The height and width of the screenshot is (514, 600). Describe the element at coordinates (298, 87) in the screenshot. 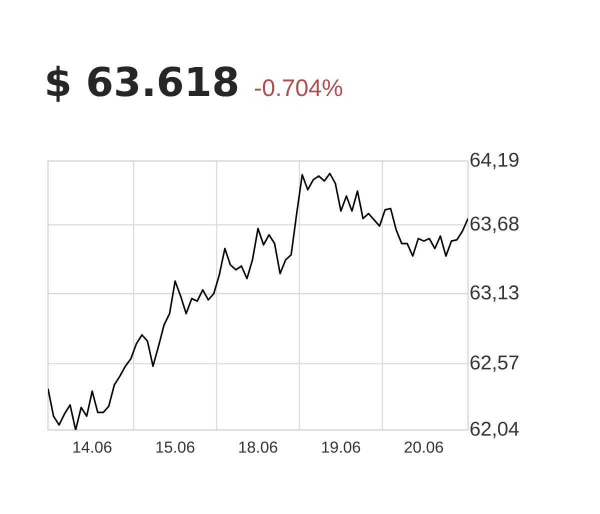

I see `chart-subtitle: -0.704%` at that location.